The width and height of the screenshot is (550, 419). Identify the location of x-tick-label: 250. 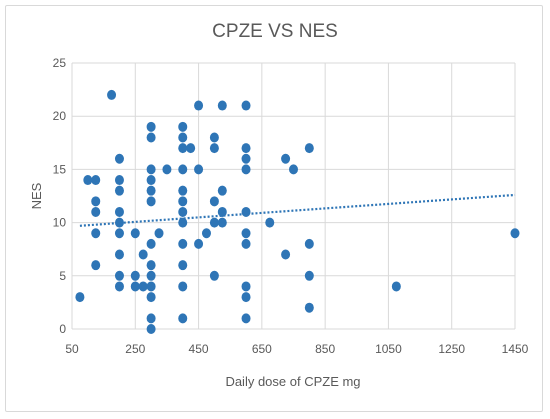
(135, 349).